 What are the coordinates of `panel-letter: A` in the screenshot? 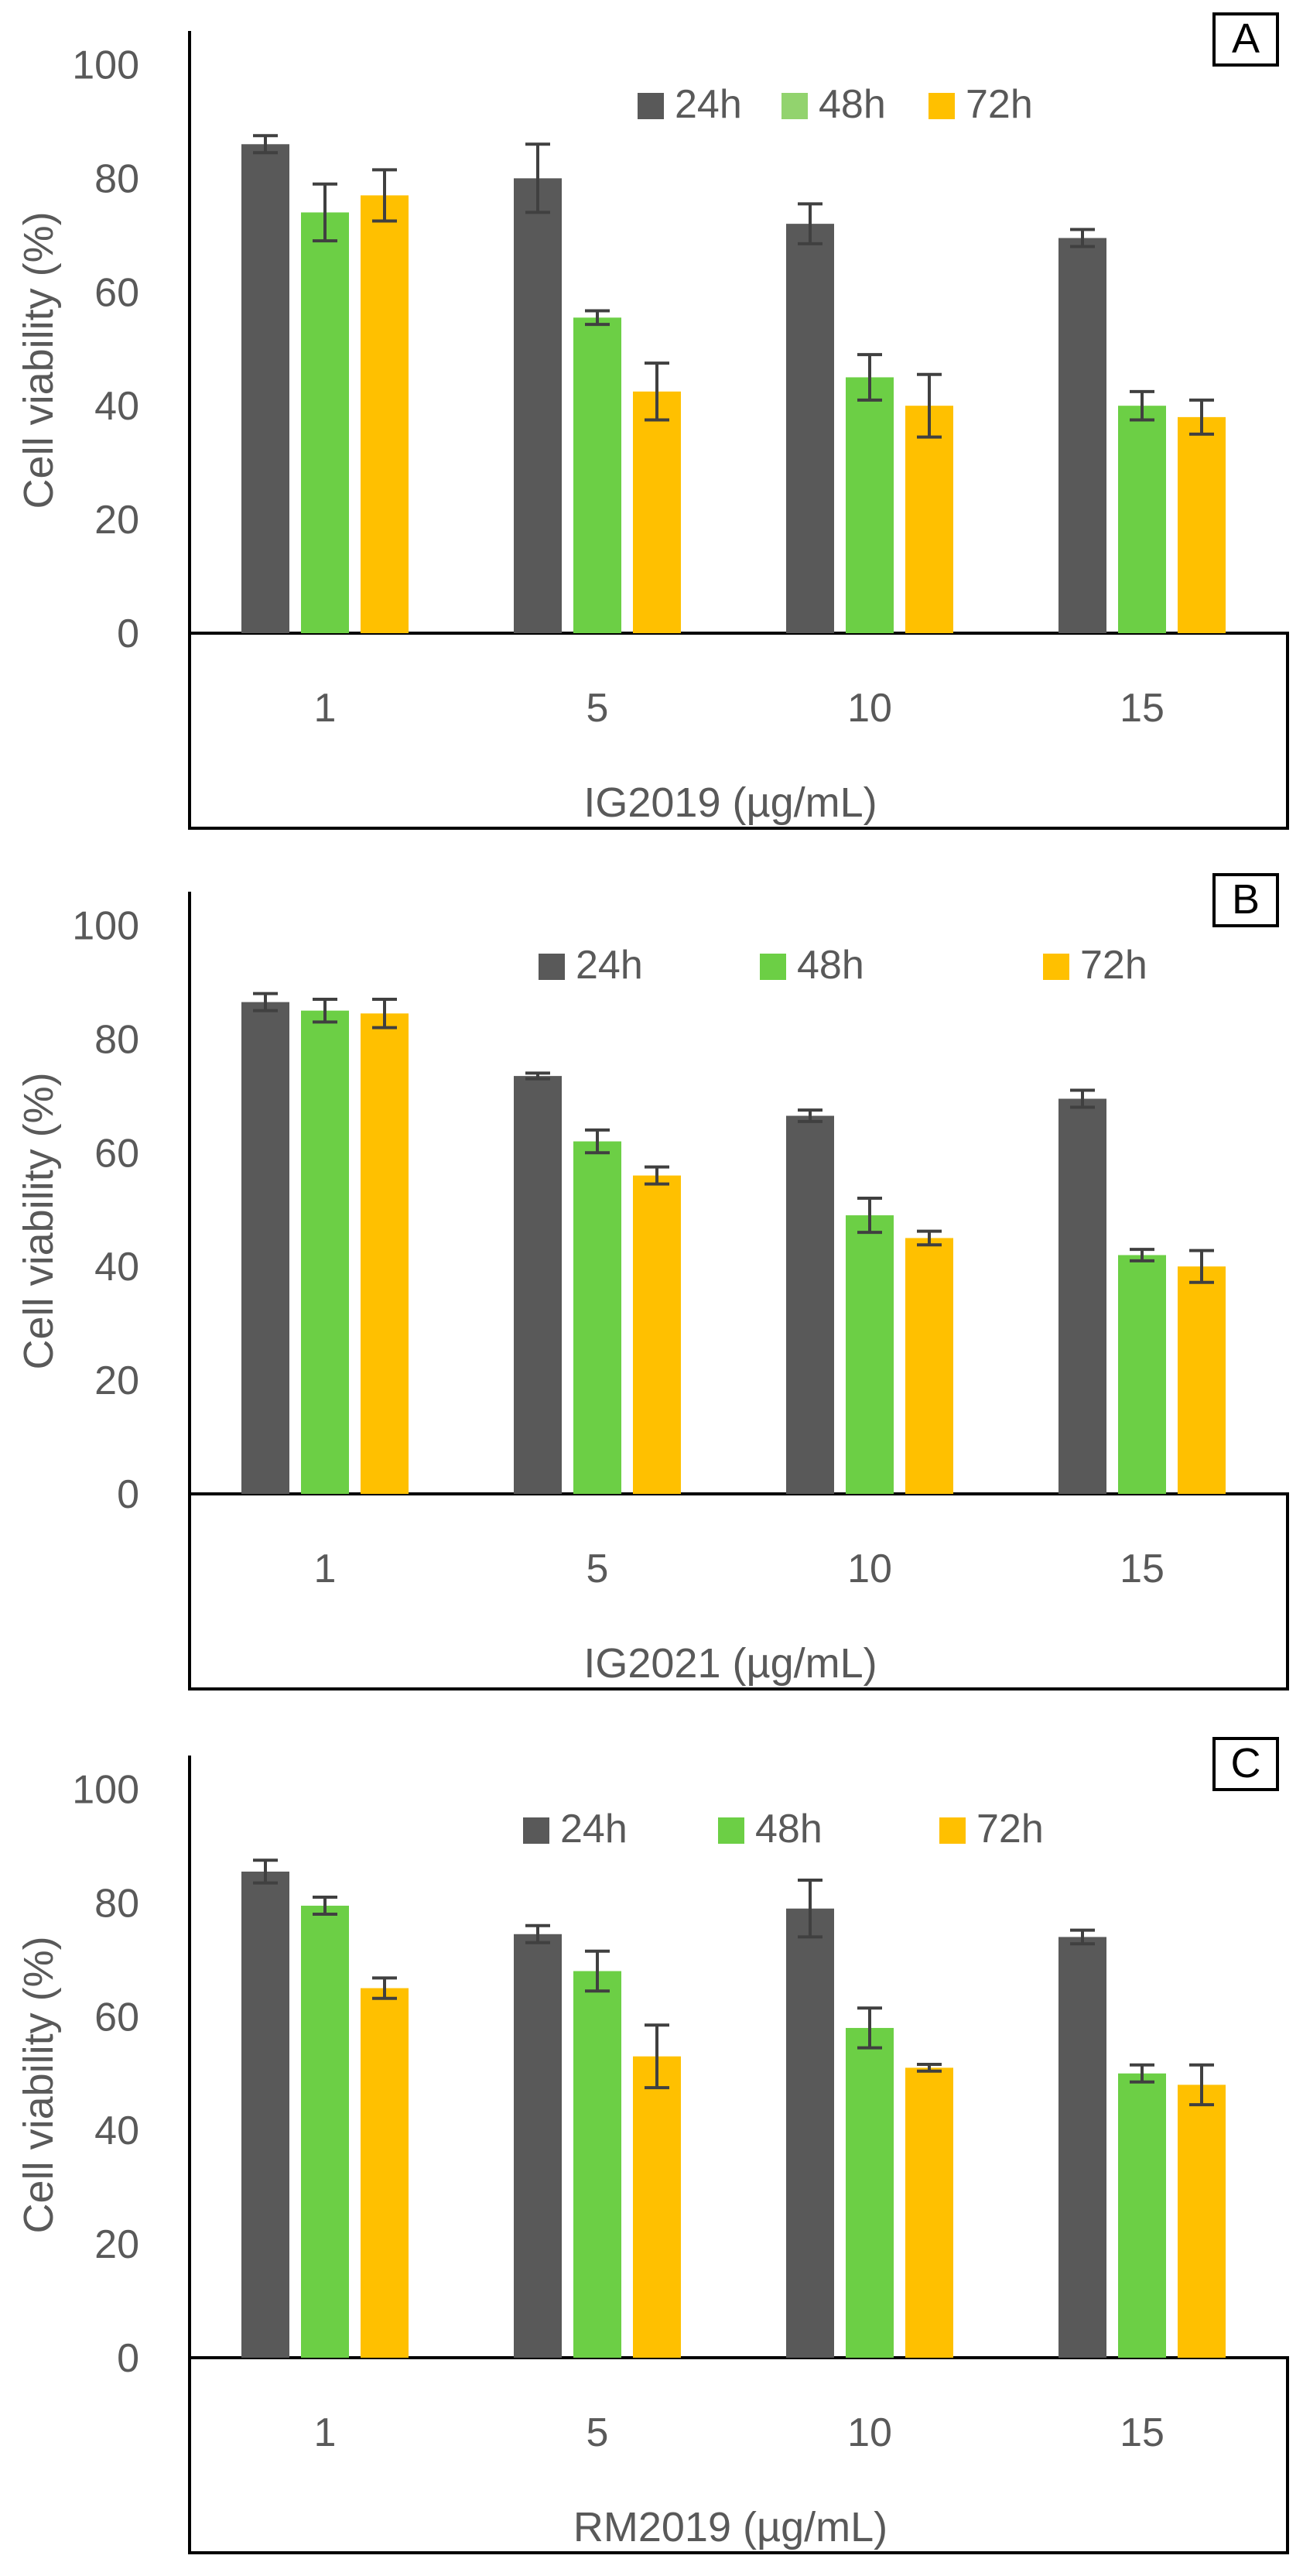 It's located at (1246, 38).